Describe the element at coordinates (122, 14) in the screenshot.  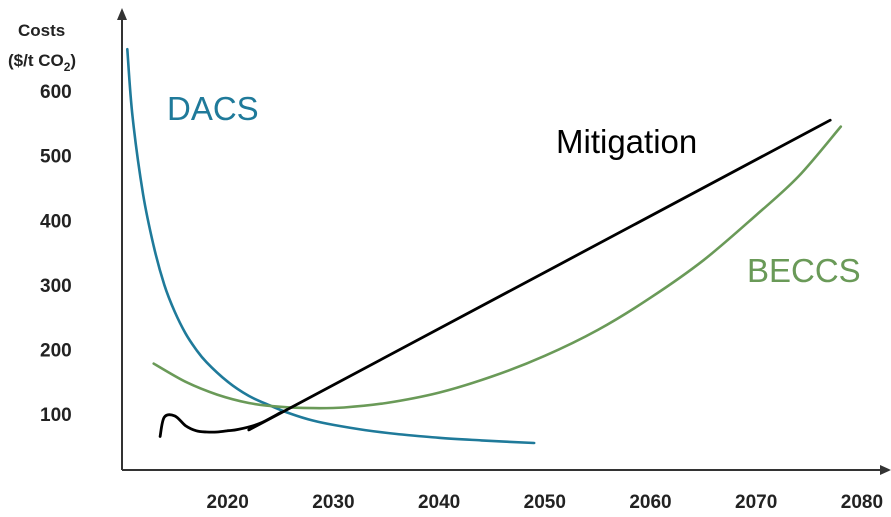
I see `y-axis-arrow-icon` at that location.